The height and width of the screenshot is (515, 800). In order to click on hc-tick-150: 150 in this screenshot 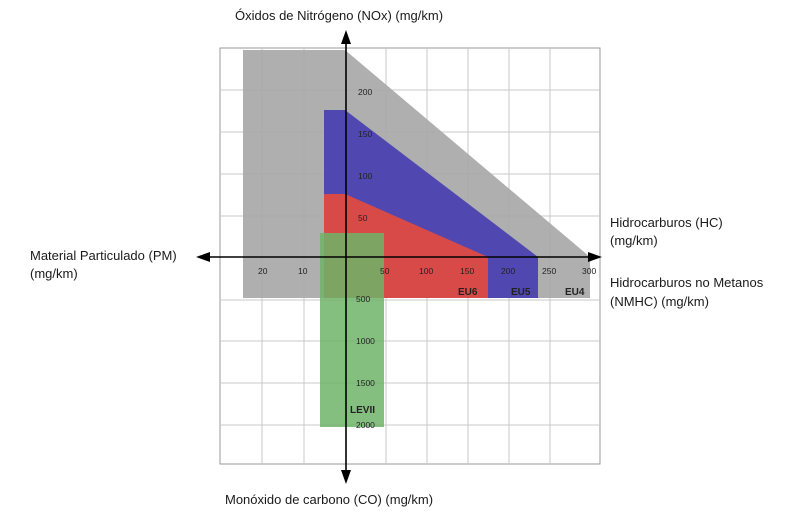, I will do `click(467, 271)`.